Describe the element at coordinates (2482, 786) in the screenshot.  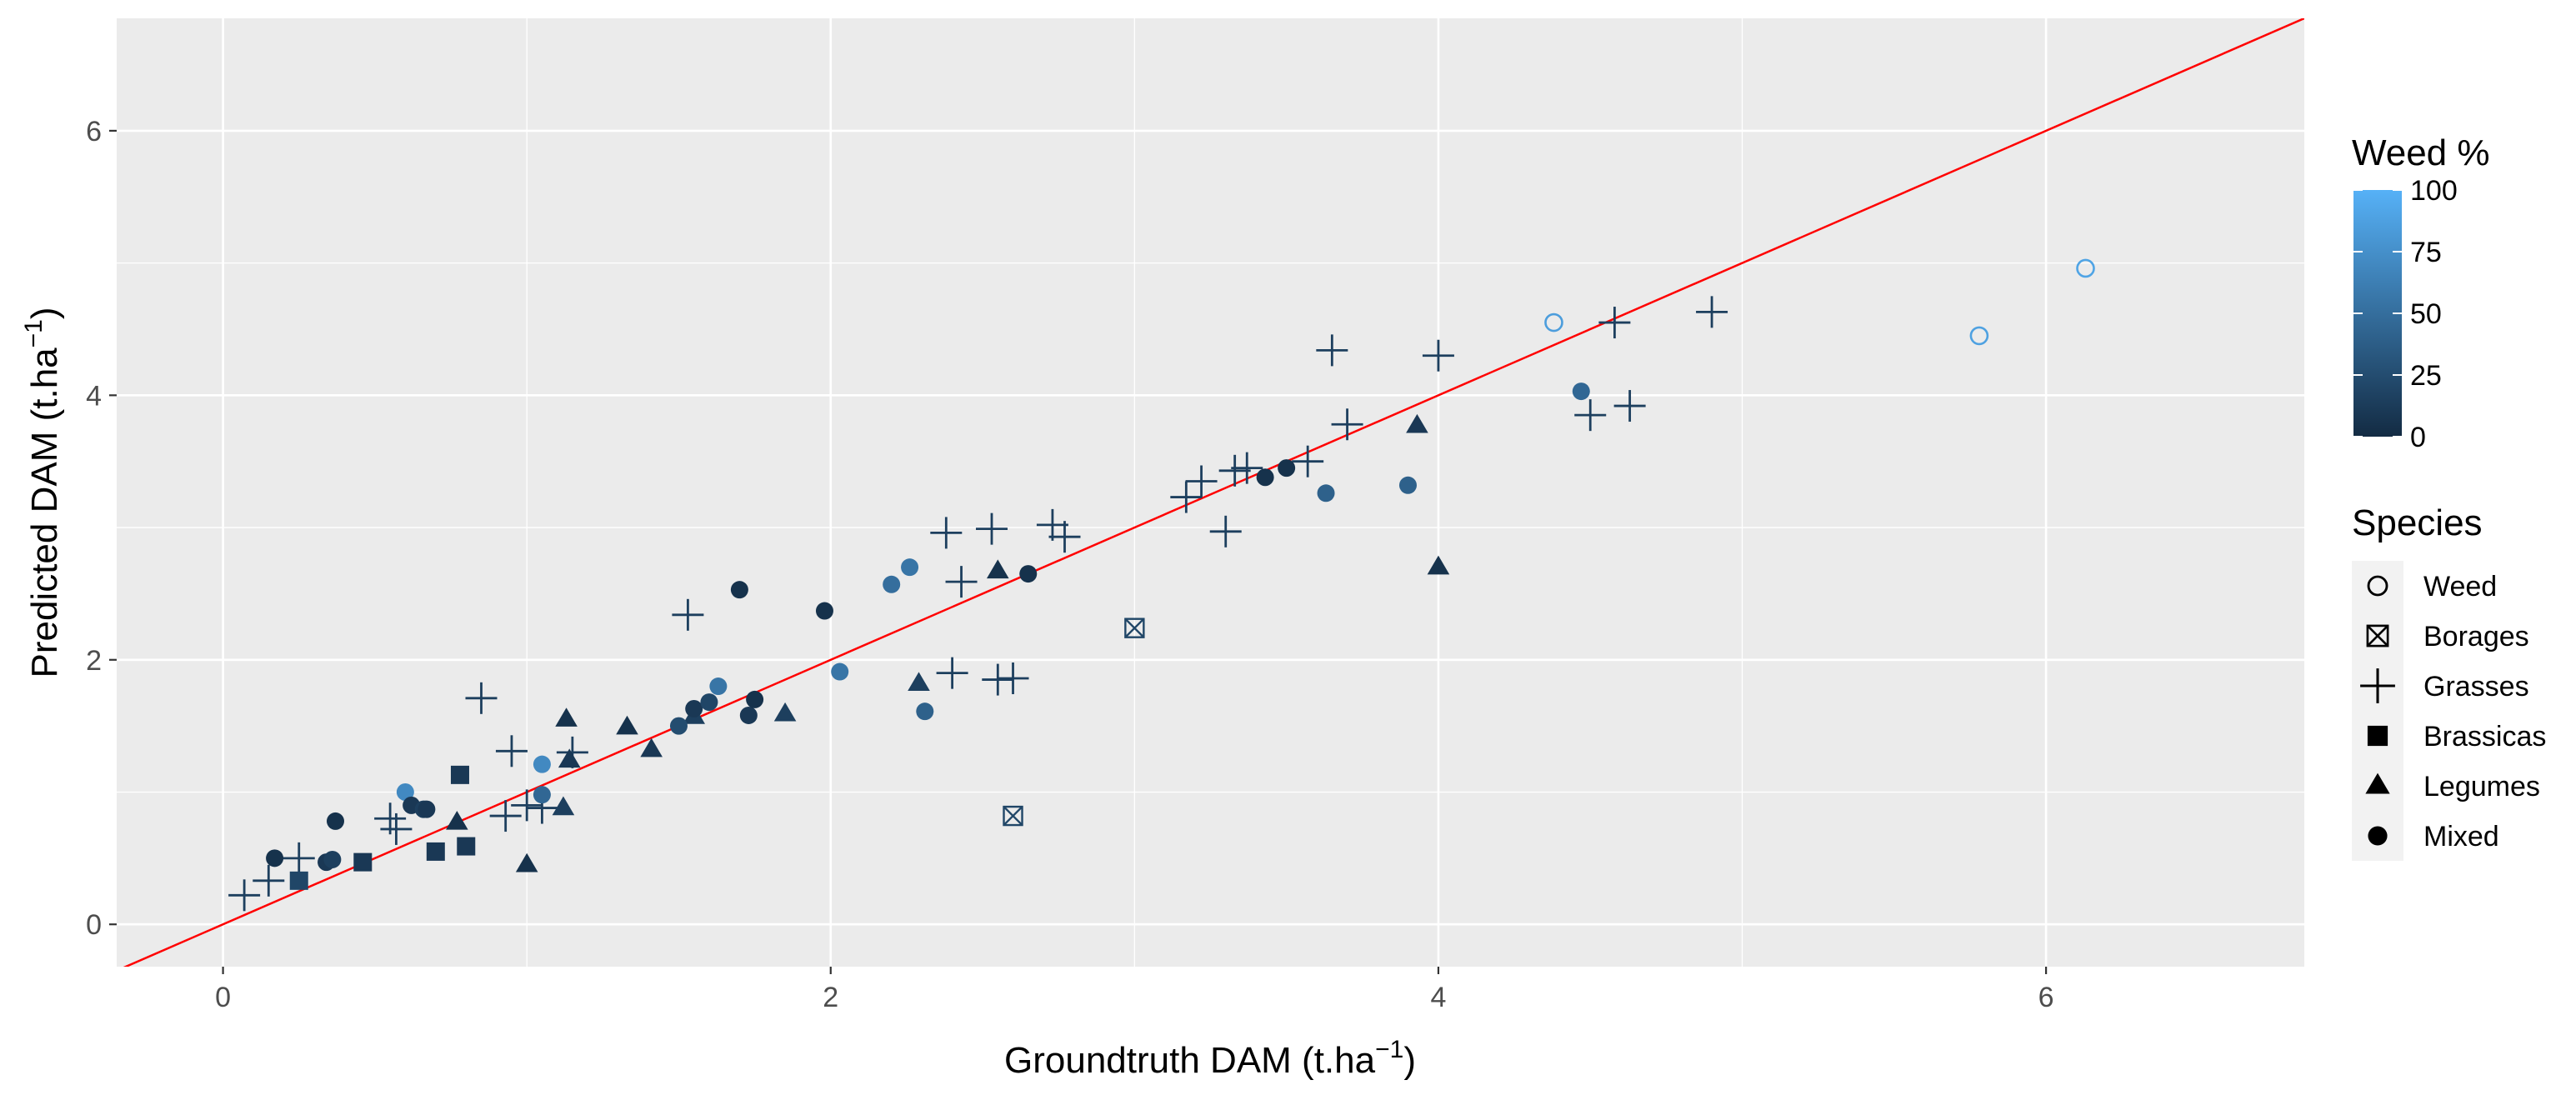
I see `legend-label: Legumes` at that location.